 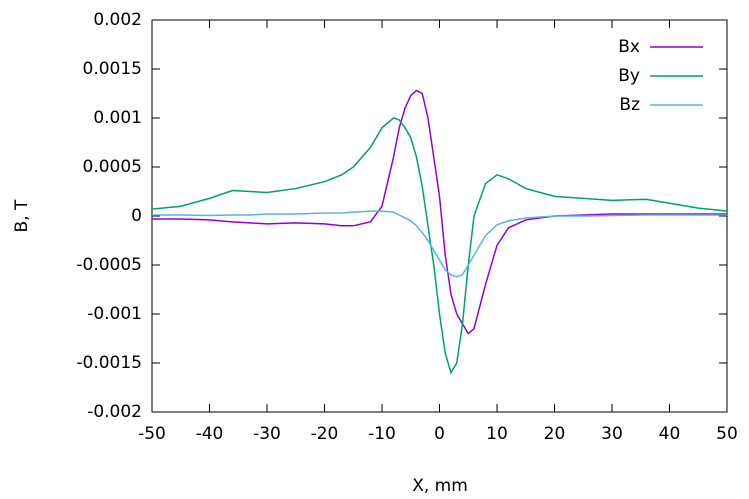 I want to click on y-tick-label: 0.0015, so click(x=112, y=69).